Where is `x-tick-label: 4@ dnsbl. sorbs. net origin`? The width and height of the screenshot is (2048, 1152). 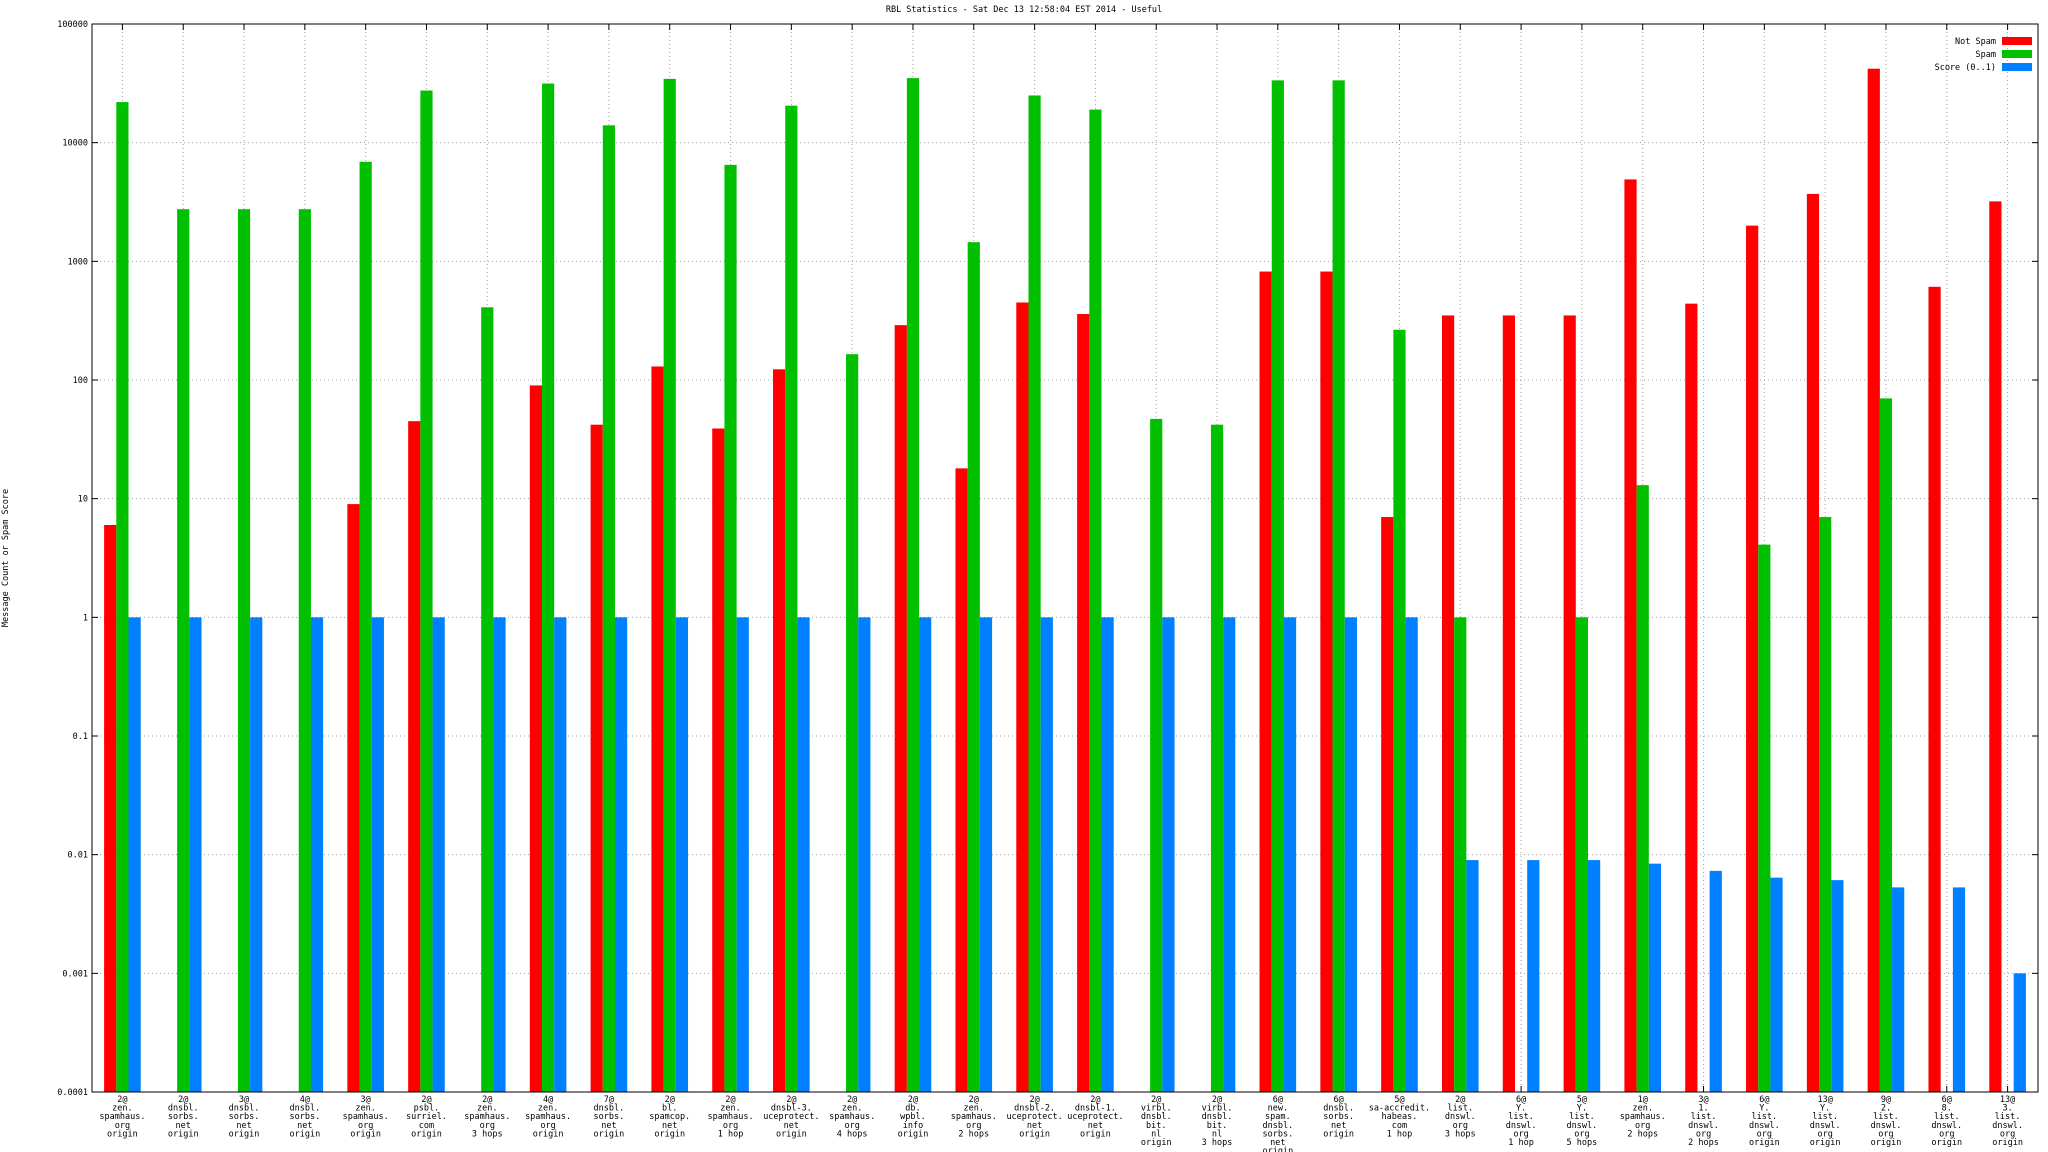
x-tick-label: 4@ dnsbl. sorbs. net origin is located at coordinates (304, 1117).